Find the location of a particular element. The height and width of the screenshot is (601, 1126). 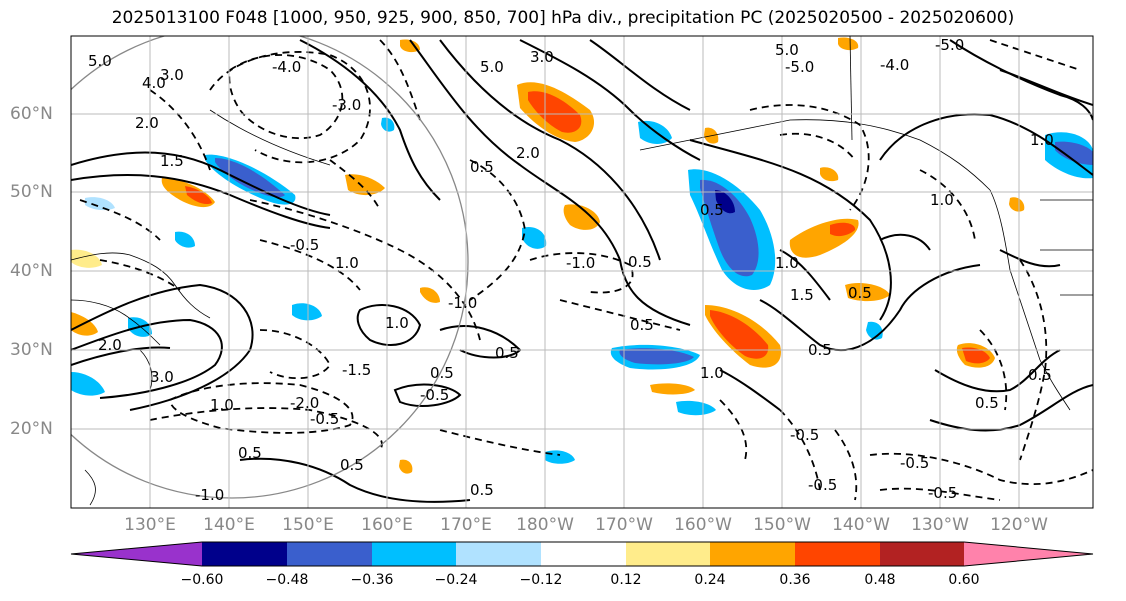

lon-label: 140°E is located at coordinates (229, 525).